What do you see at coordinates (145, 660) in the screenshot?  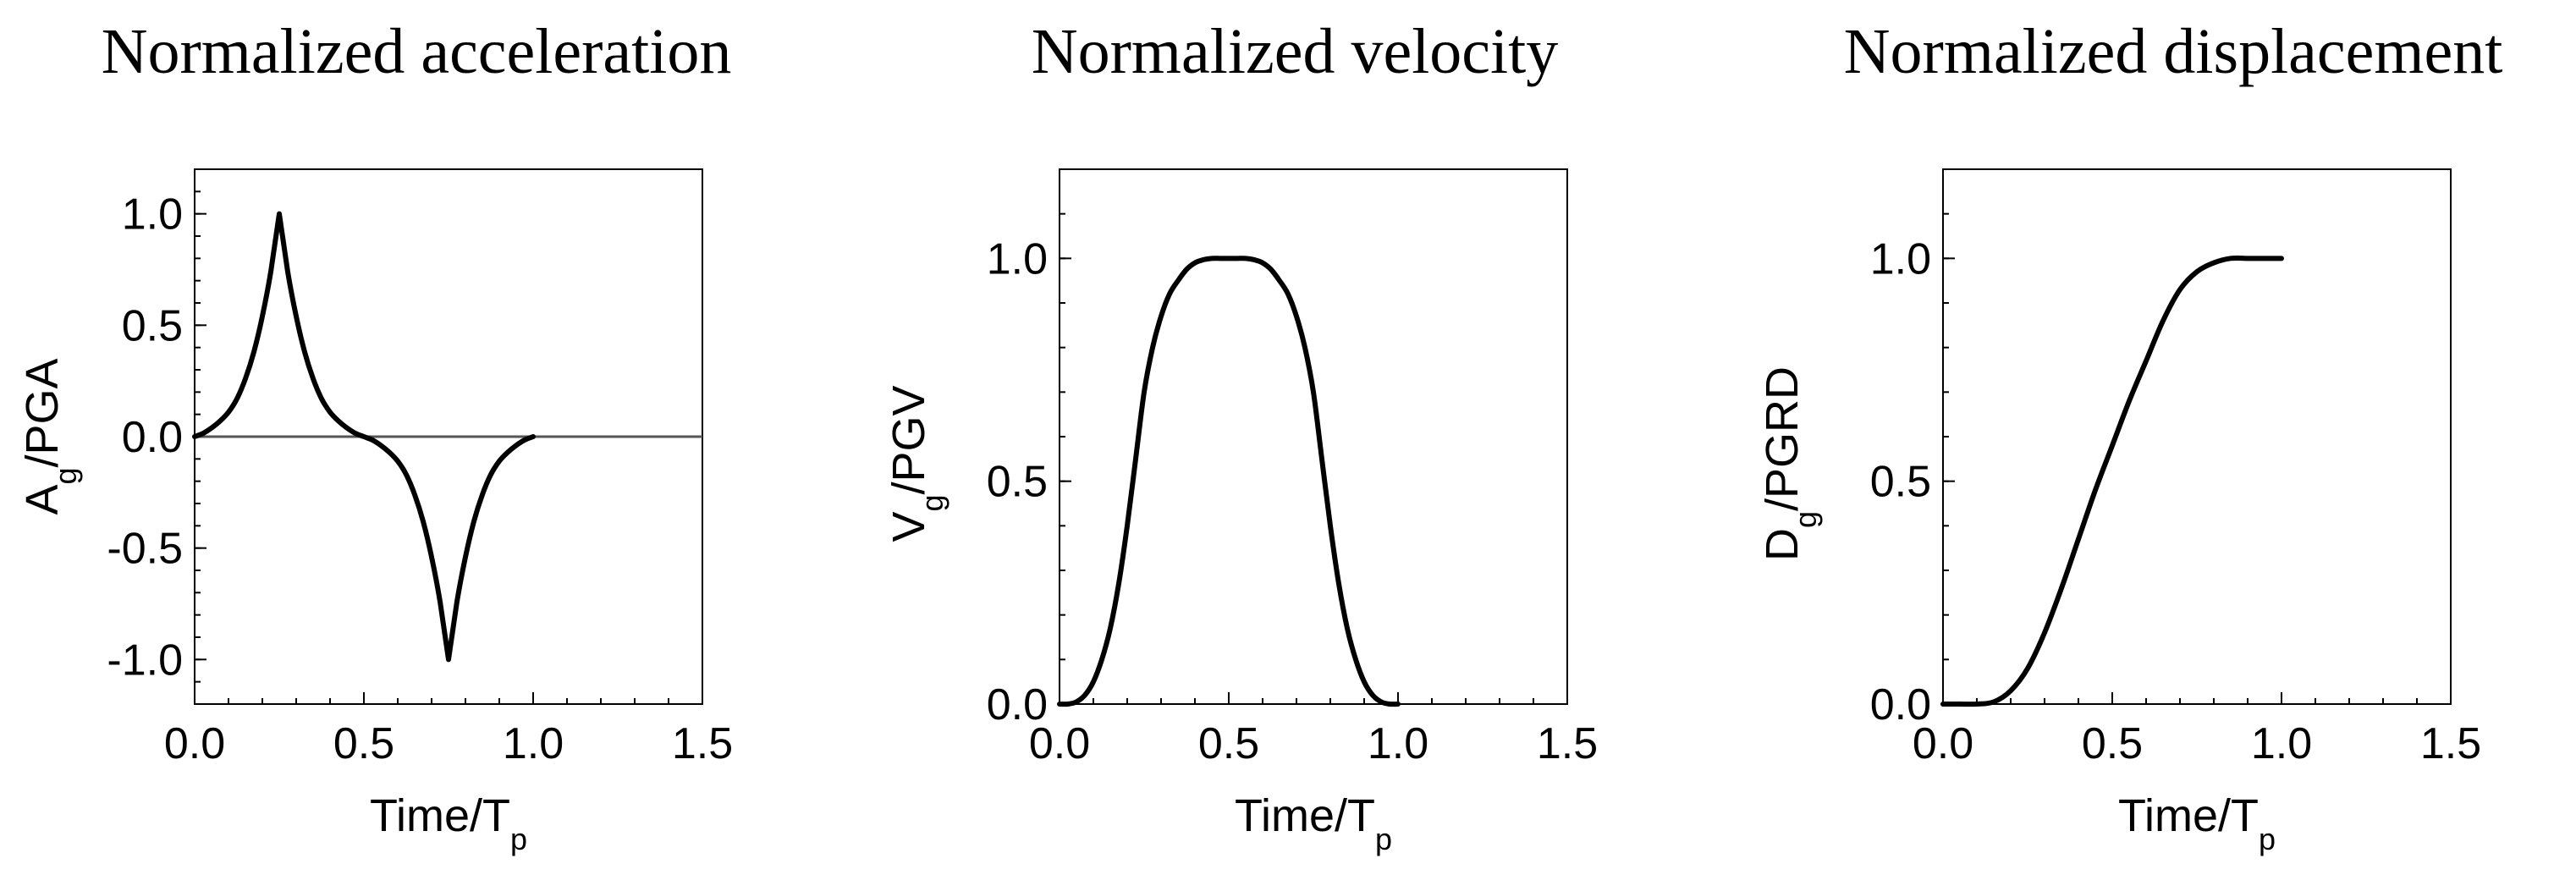 I see `y-tick-label: -1.0` at bounding box center [145, 660].